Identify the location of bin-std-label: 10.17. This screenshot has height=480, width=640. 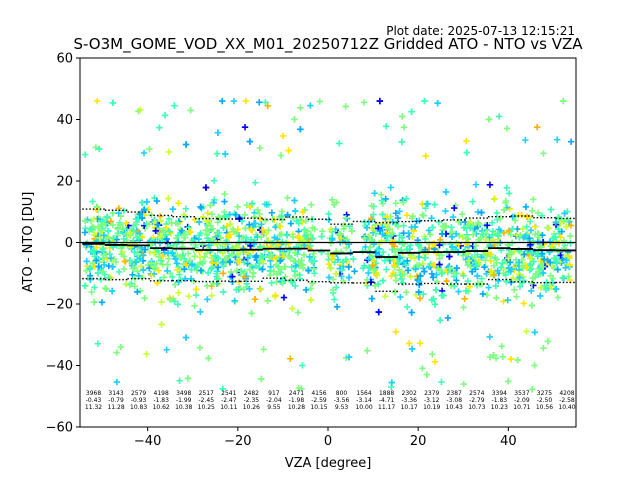
(409, 407).